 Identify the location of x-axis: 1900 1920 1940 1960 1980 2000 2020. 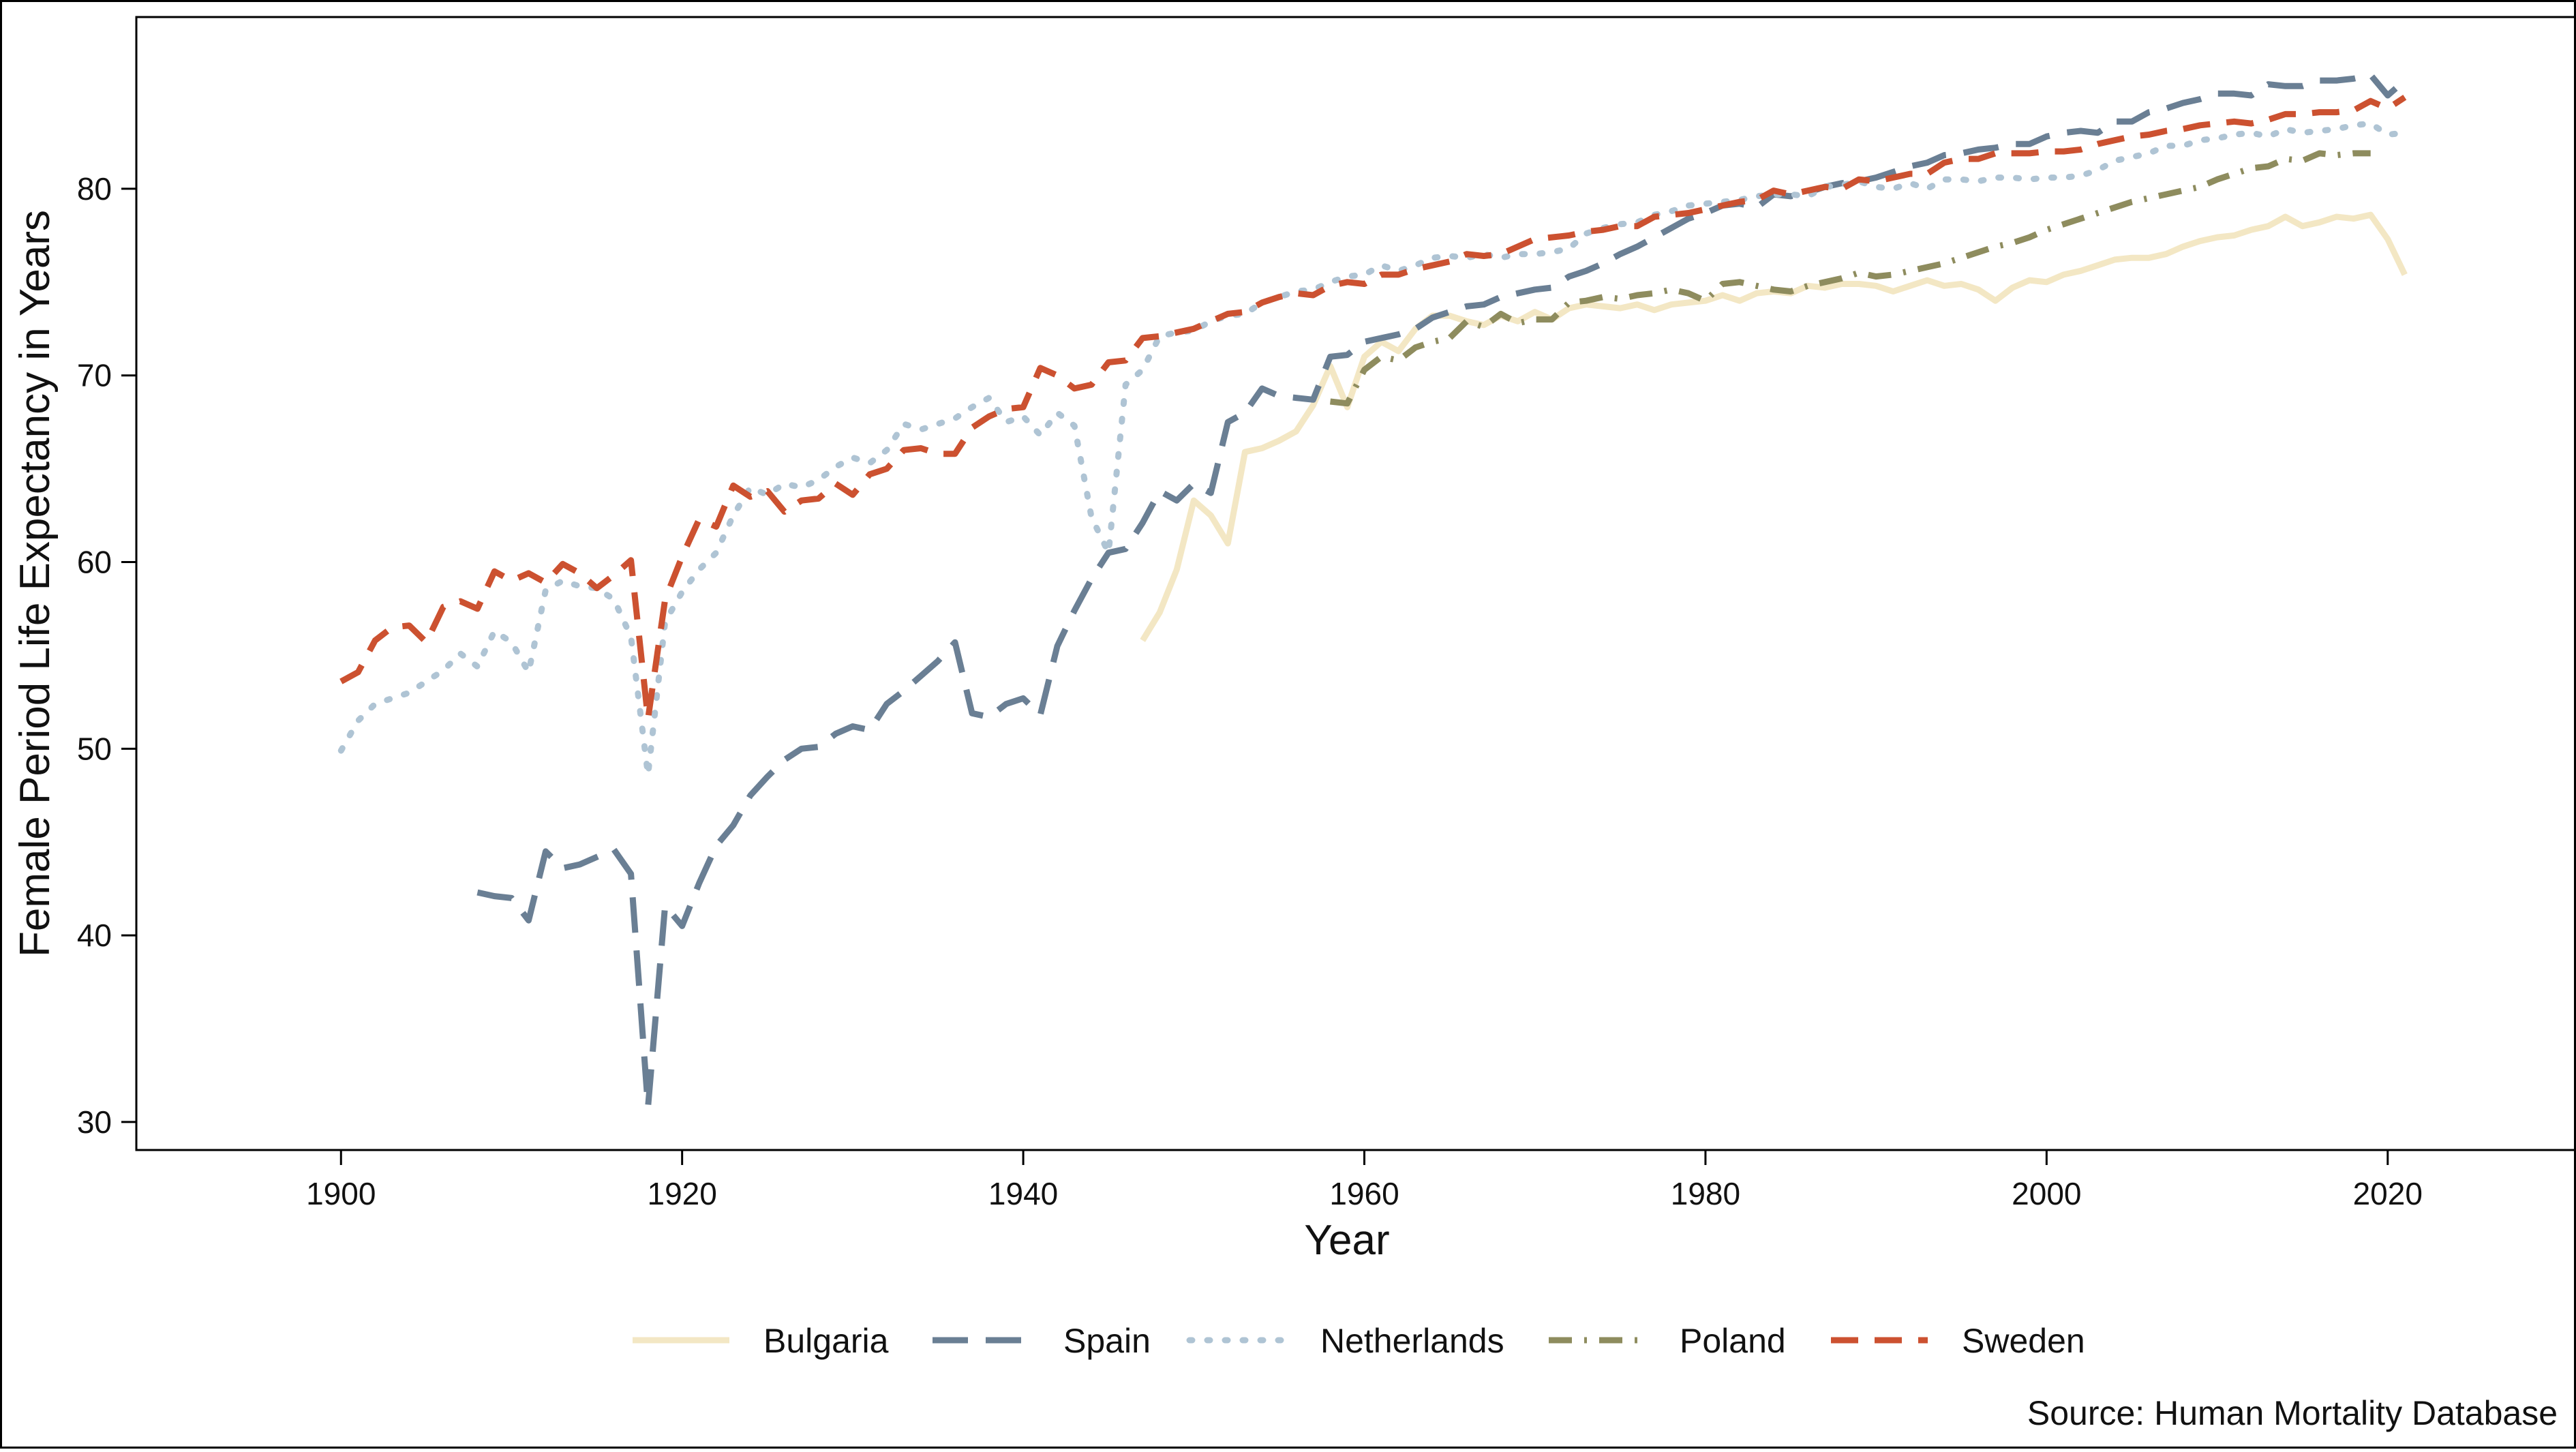
(1364, 1180).